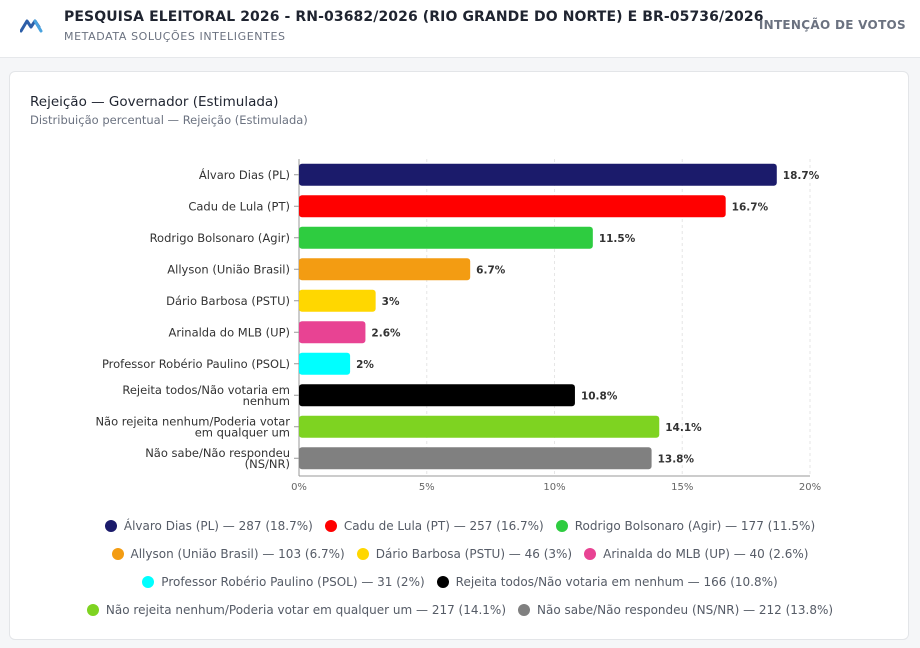 The height and width of the screenshot is (648, 920). I want to click on legend-item: Arinalda do MLB (UP) — 40 (2.6%), so click(696, 554).